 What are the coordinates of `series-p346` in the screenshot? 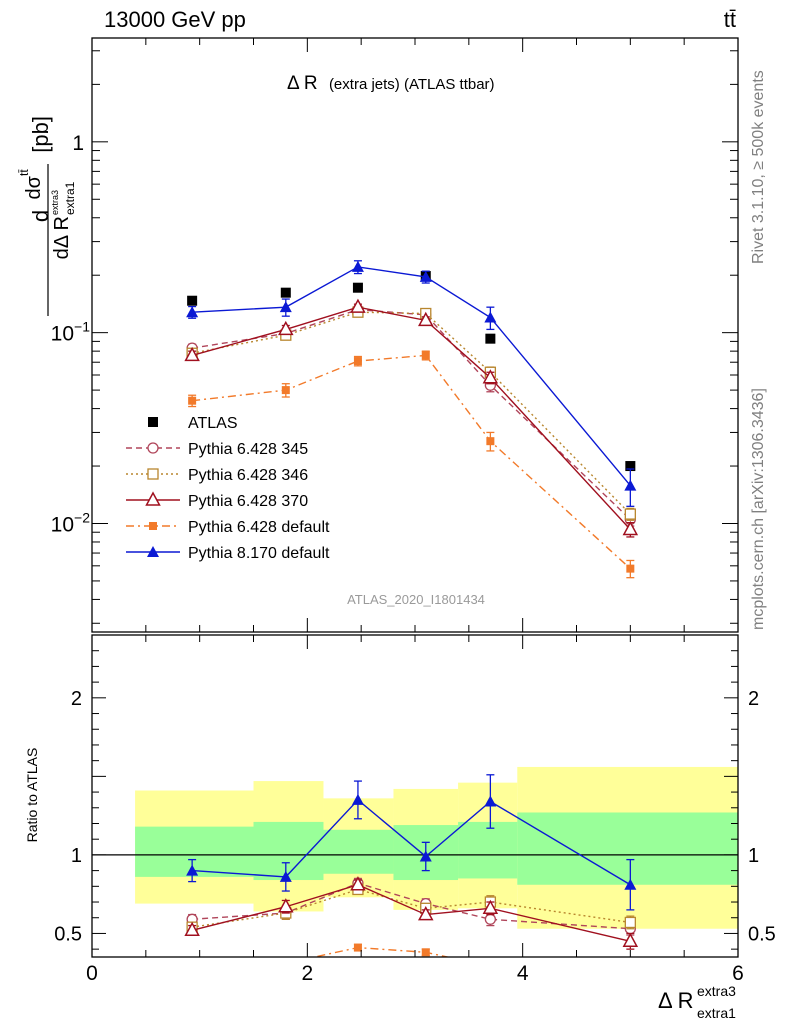 It's located at (411, 413).